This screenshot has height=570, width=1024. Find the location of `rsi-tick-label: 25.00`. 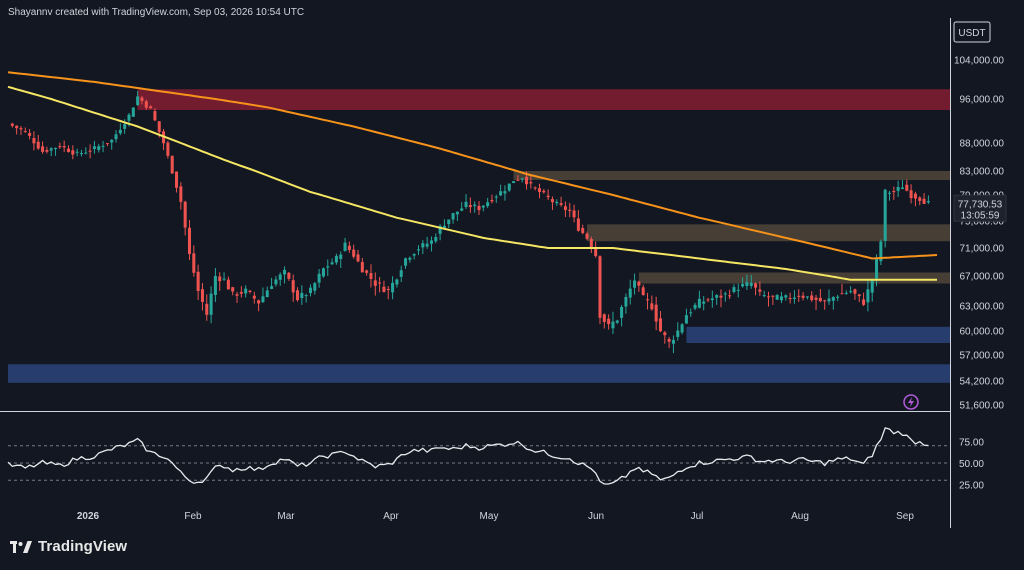

rsi-tick-label: 25.00 is located at coordinates (971, 486).